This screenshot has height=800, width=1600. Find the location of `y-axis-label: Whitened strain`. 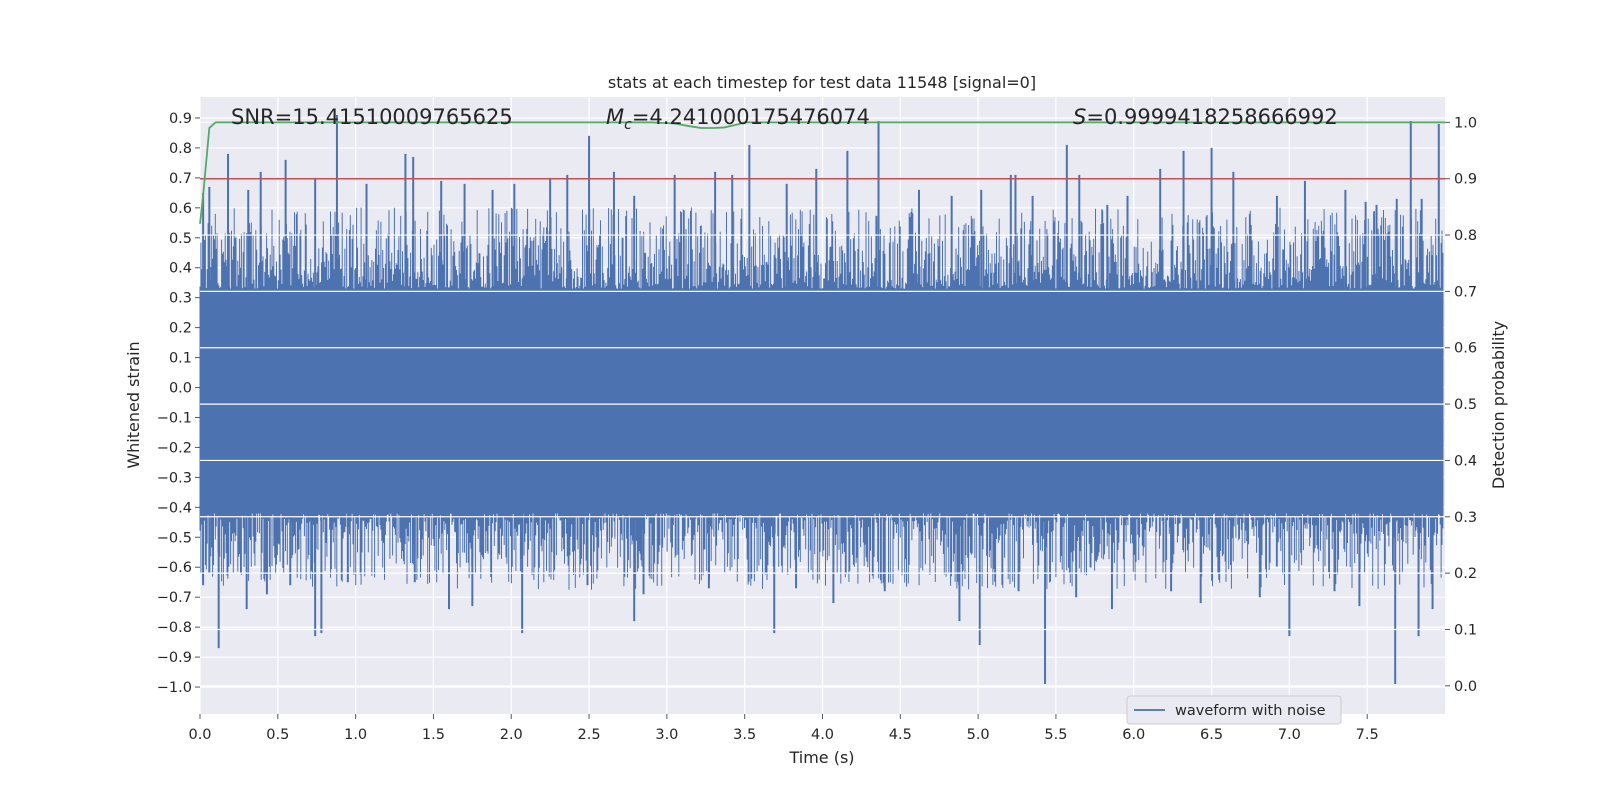

y-axis-label: Whitened strain is located at coordinates (133, 404).